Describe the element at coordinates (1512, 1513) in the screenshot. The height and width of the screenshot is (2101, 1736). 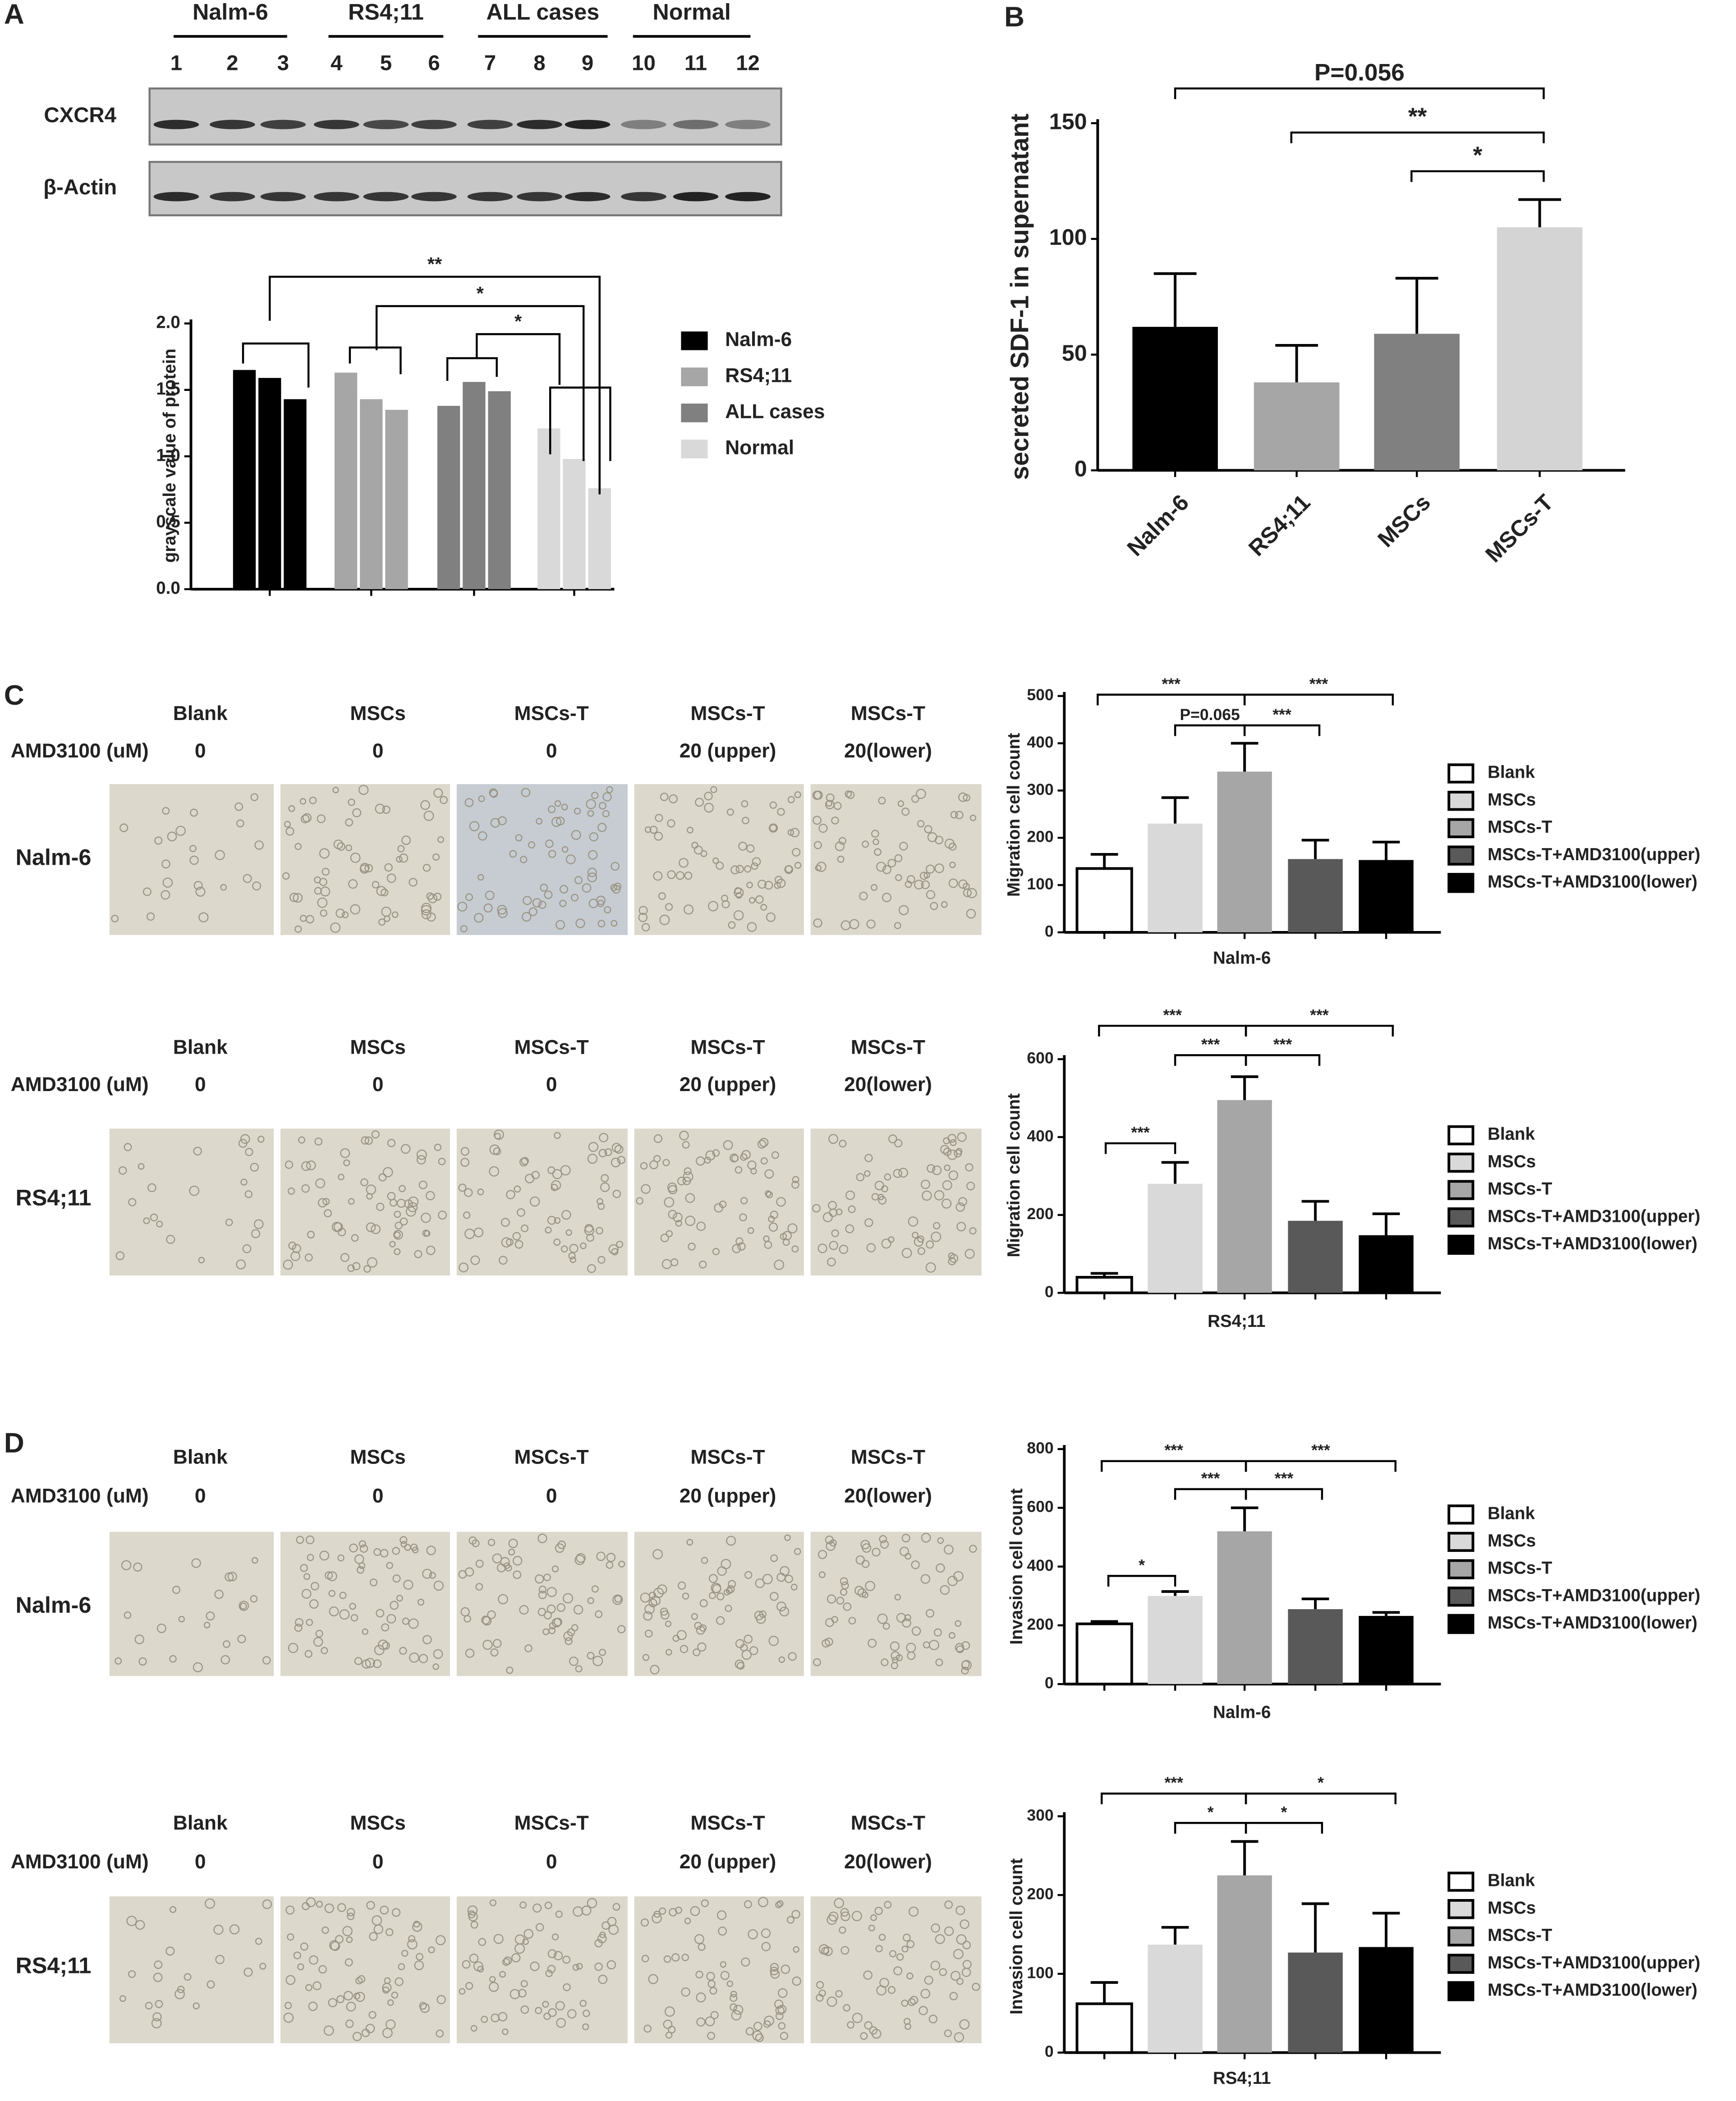
I see `legend-label: Blank` at that location.